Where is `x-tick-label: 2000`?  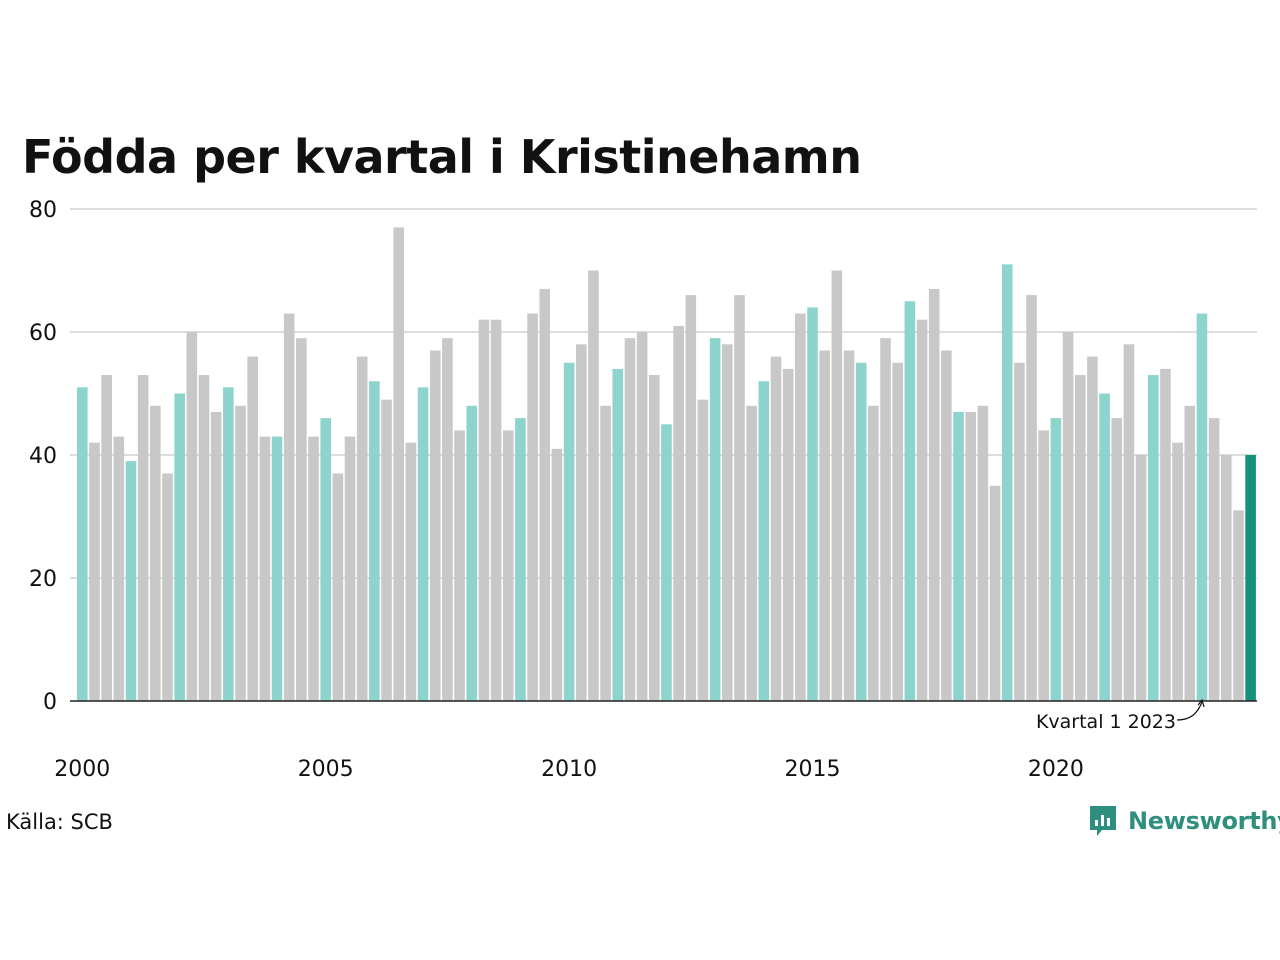 x-tick-label: 2000 is located at coordinates (82, 769).